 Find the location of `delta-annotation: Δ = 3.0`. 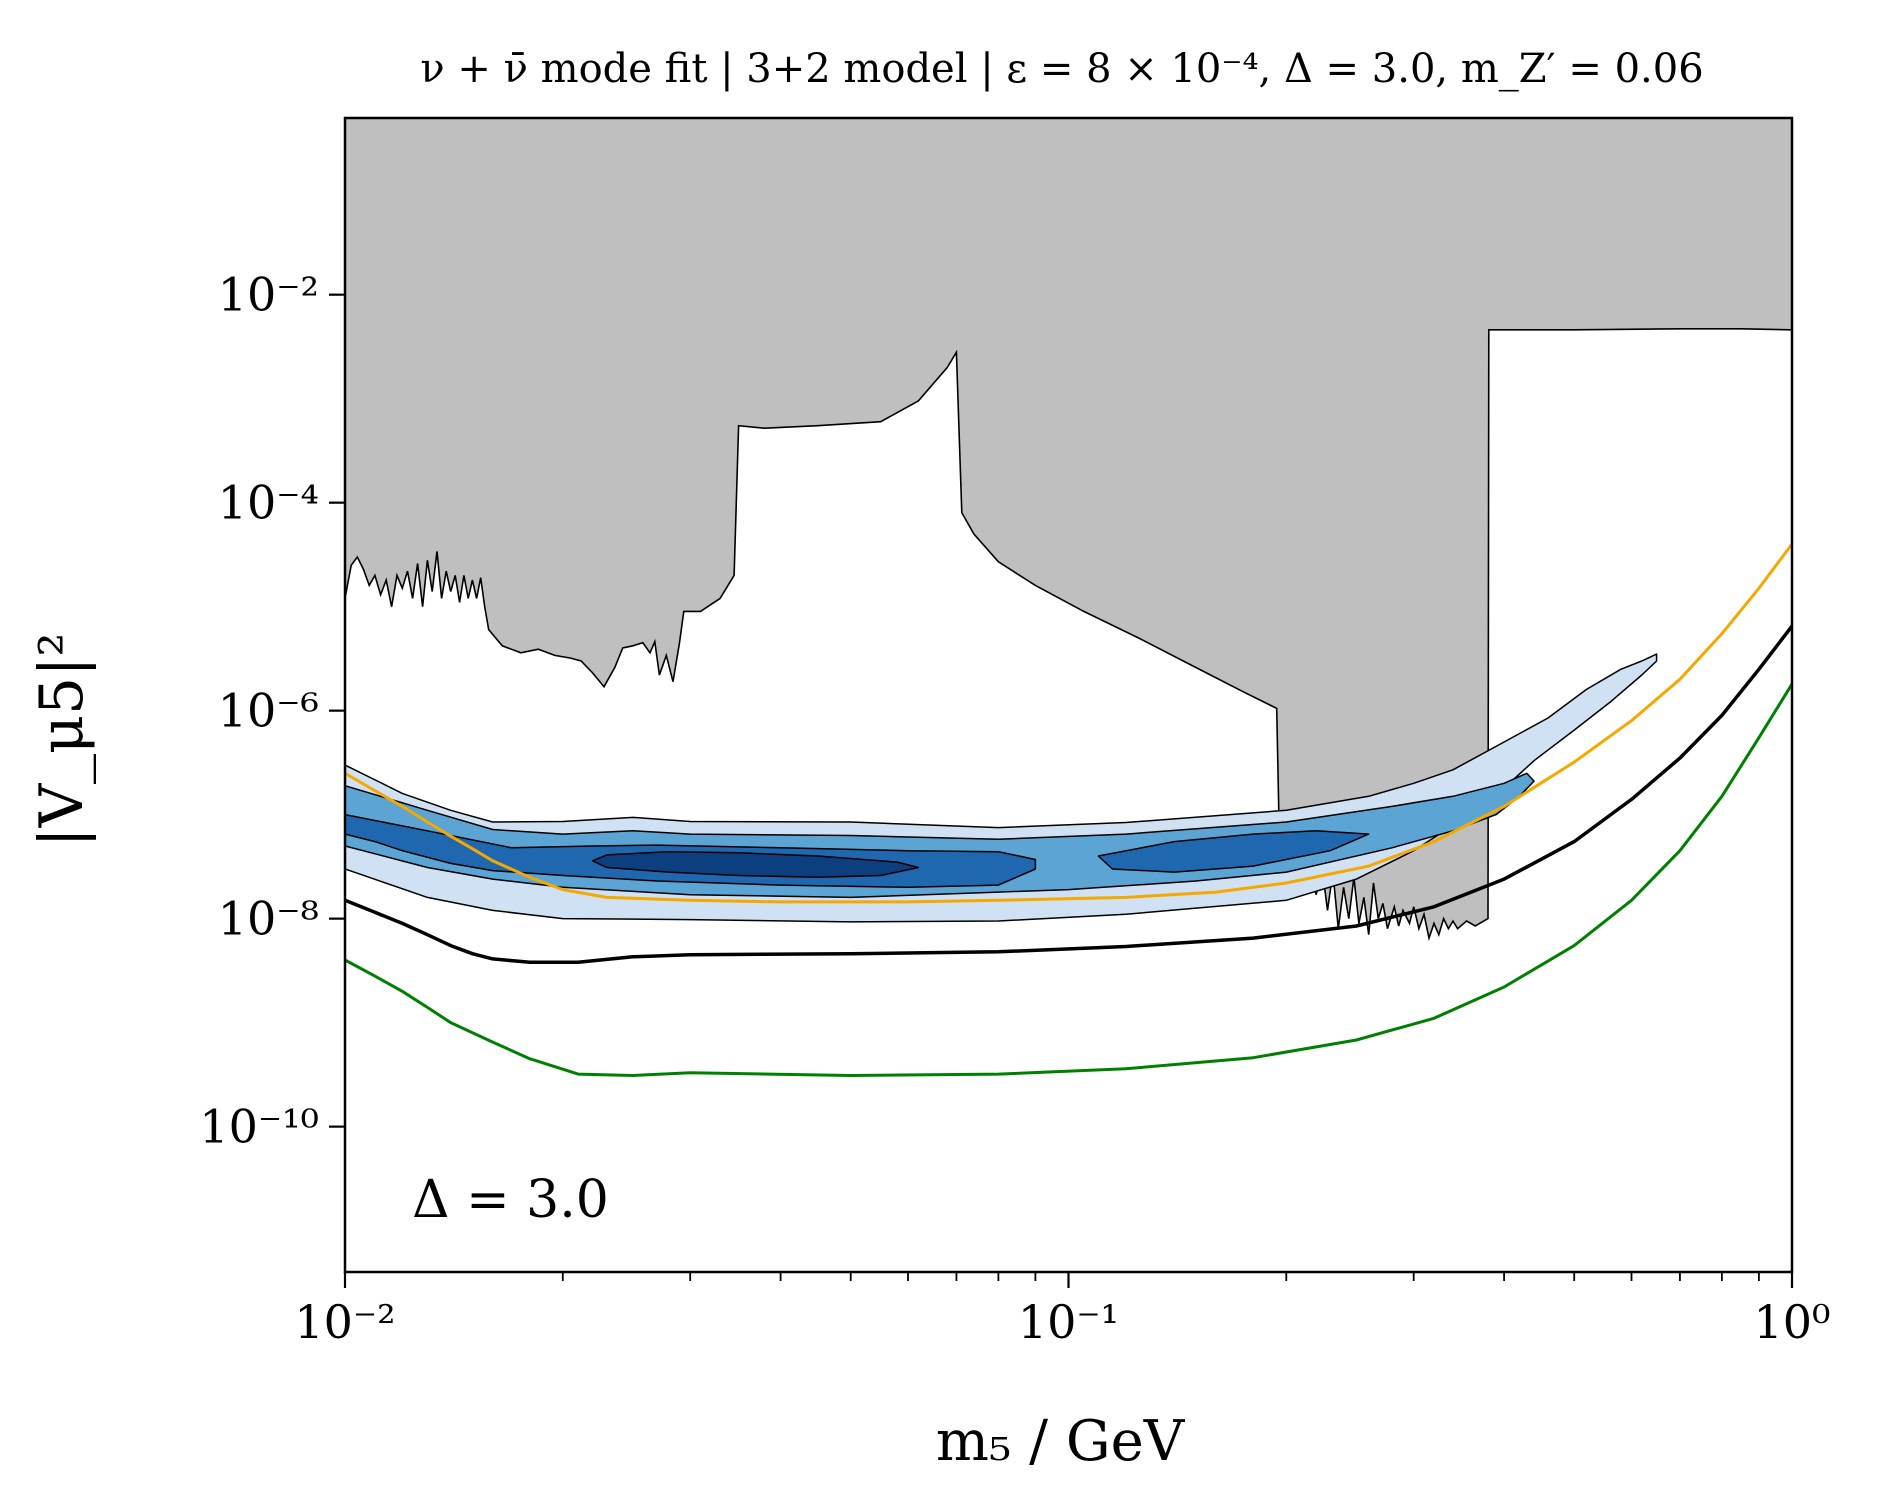

delta-annotation: Δ = 3.0 is located at coordinates (510, 1200).